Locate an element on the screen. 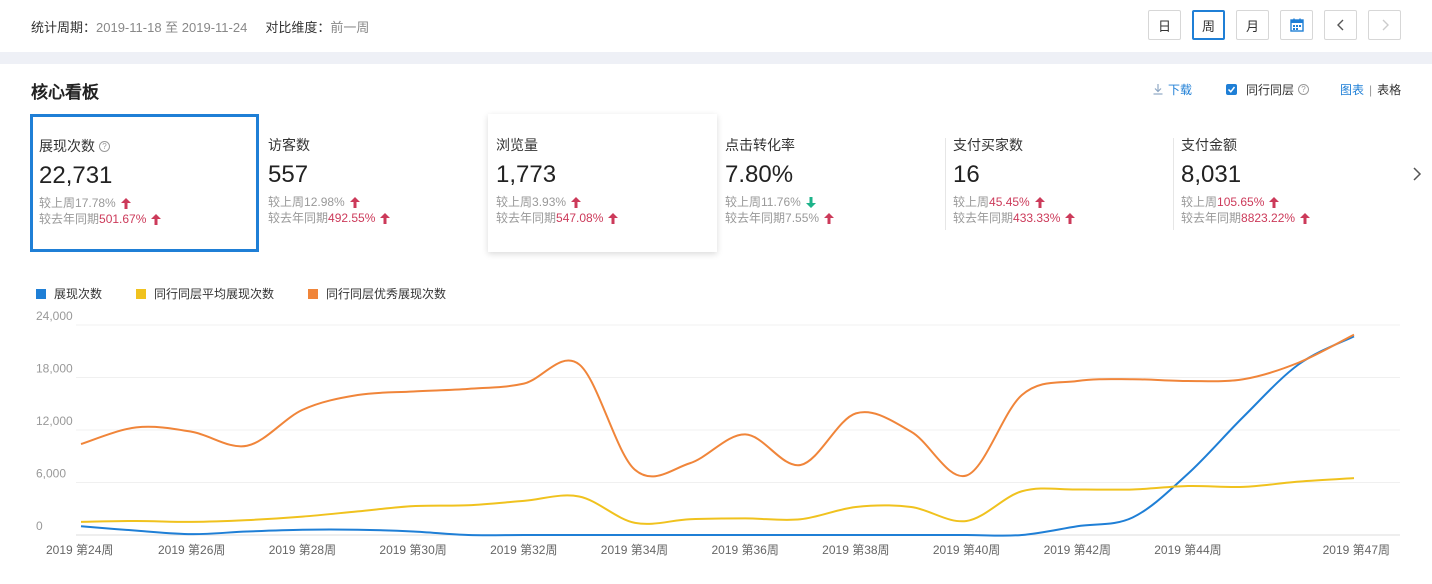 This screenshot has width=1432, height=584. week-comparison: 较上周 12.98% is located at coordinates (378, 202).